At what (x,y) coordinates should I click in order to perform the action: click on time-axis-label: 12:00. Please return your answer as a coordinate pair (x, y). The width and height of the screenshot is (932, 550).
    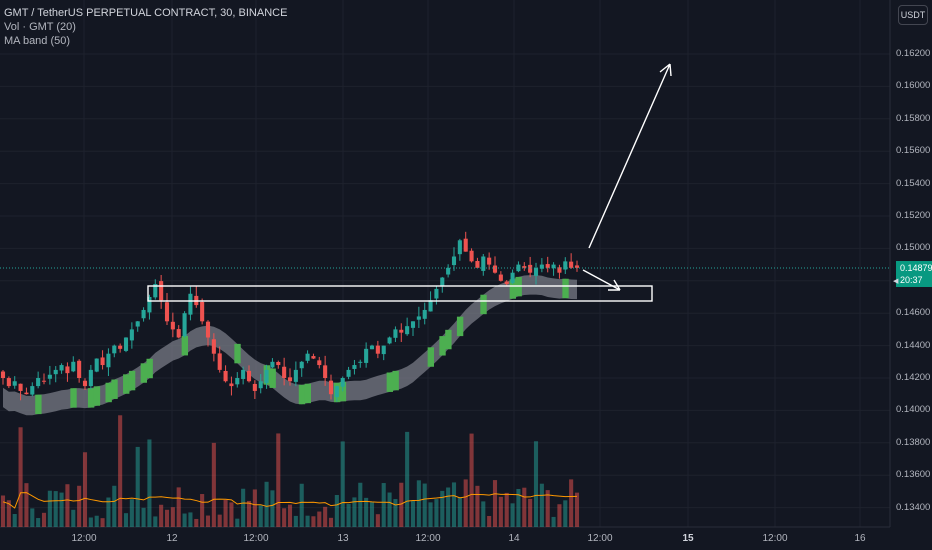
    Looking at the image, I should click on (775, 538).